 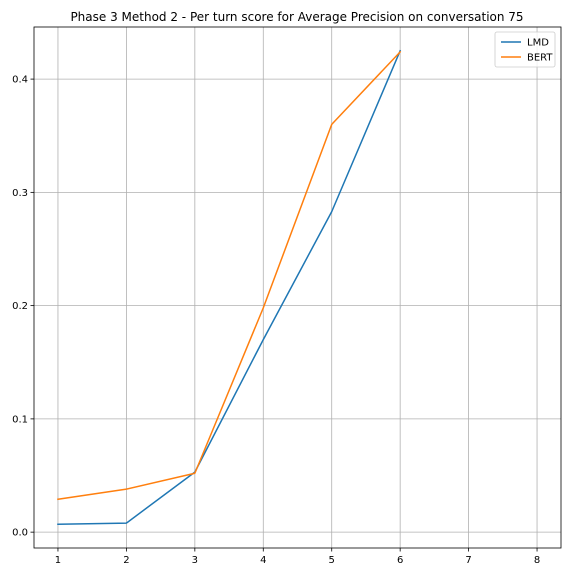 I want to click on x-tick-label: 1, so click(x=58, y=560).